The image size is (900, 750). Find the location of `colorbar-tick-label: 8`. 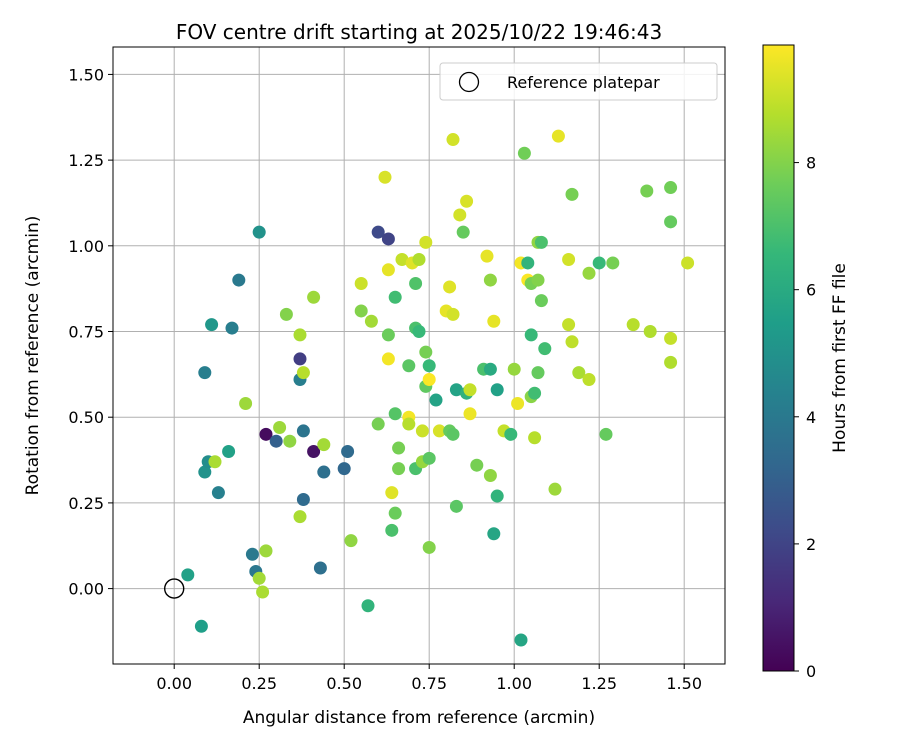

colorbar-tick-label: 8 is located at coordinates (811, 163).